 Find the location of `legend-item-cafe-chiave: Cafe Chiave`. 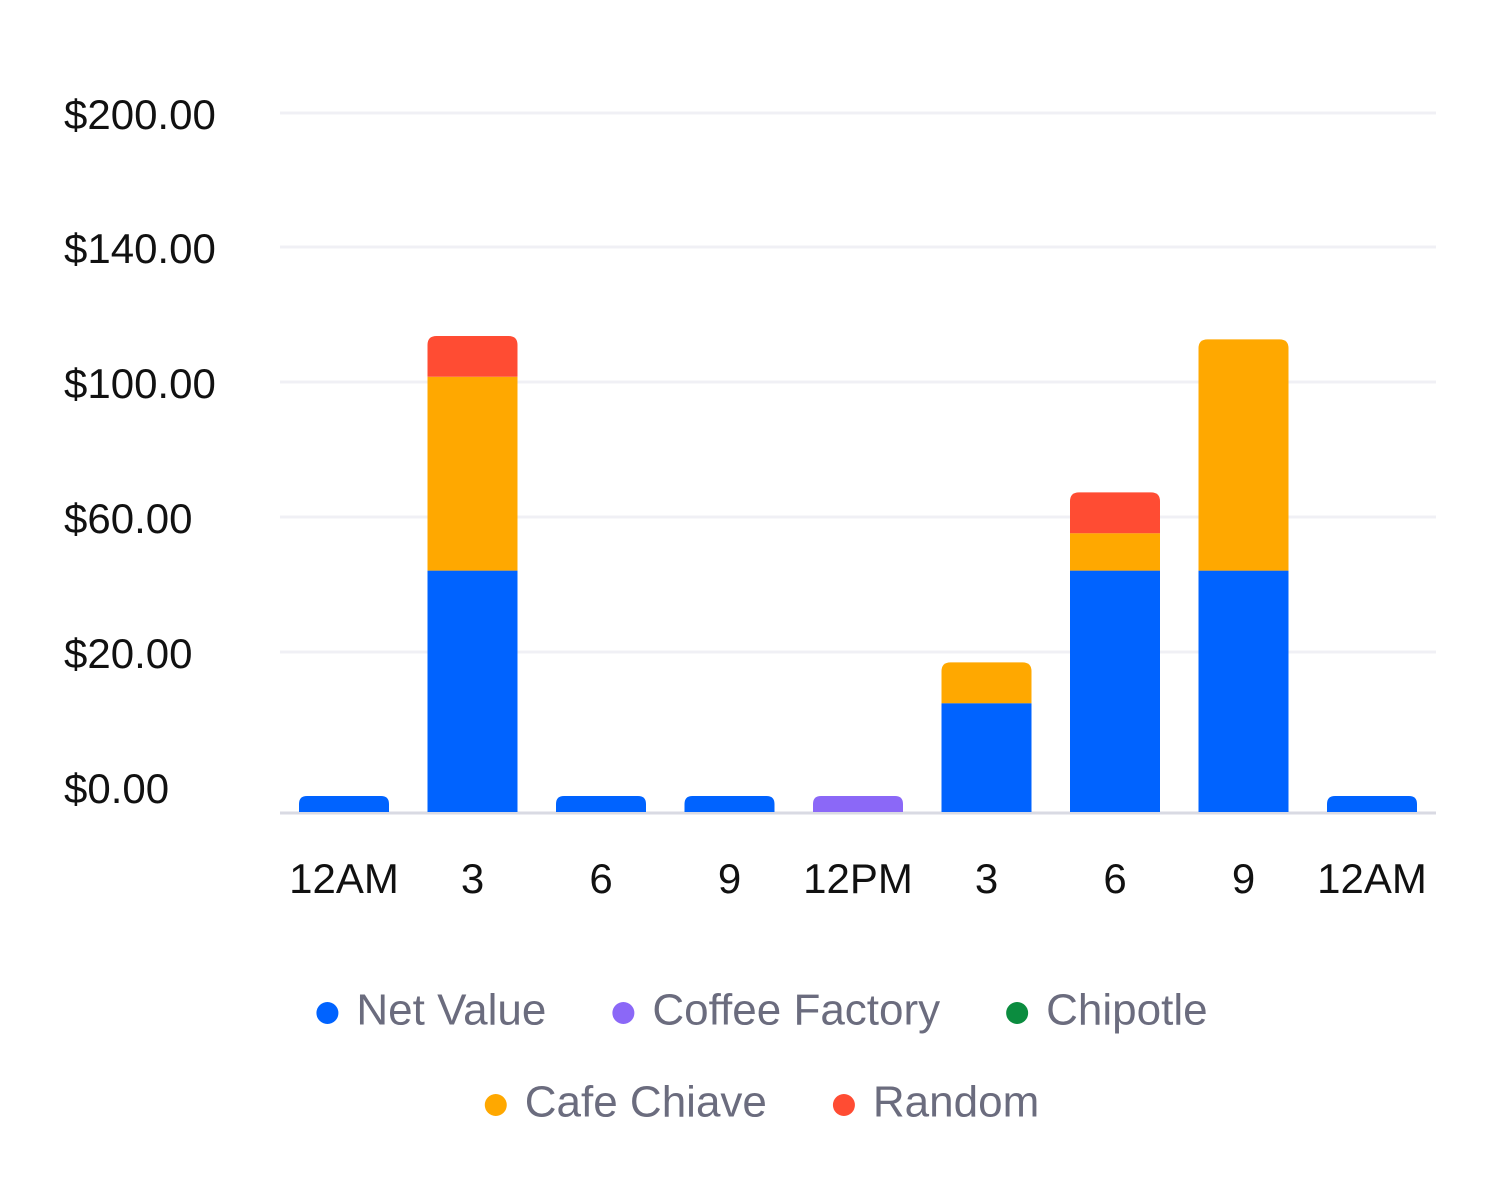

legend-item-cafe-chiave: Cafe Chiave is located at coordinates (625, 1102).